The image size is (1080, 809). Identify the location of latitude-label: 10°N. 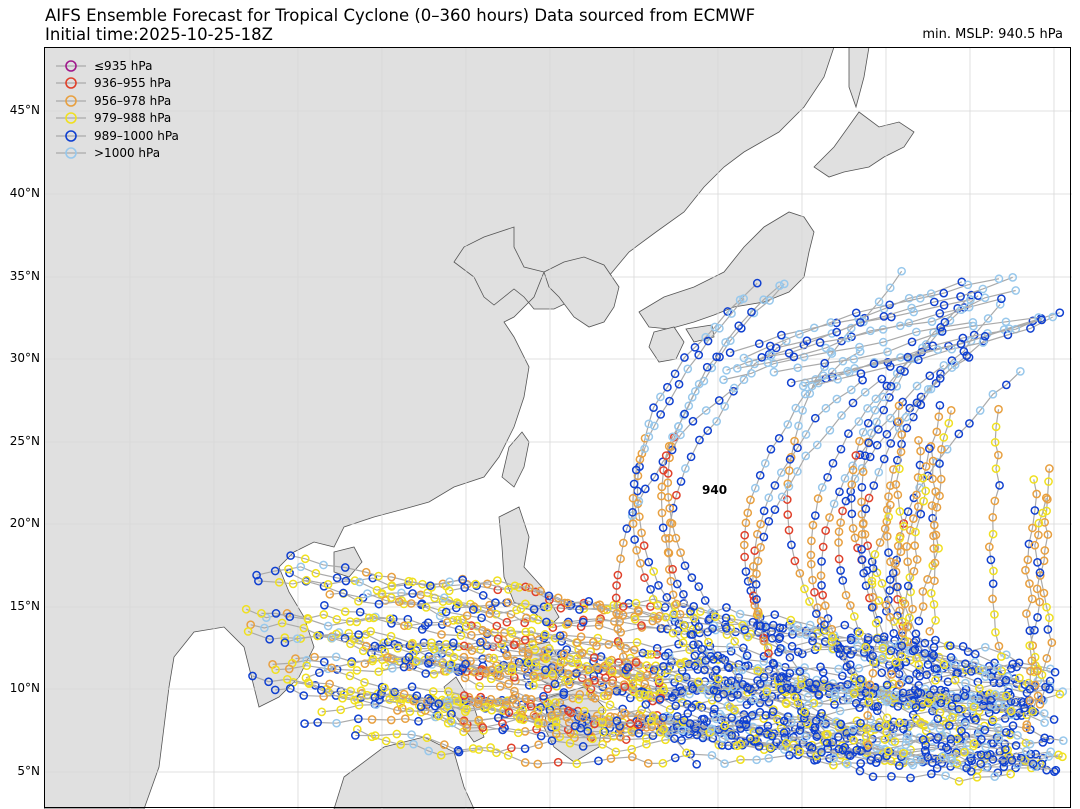
(24, 688).